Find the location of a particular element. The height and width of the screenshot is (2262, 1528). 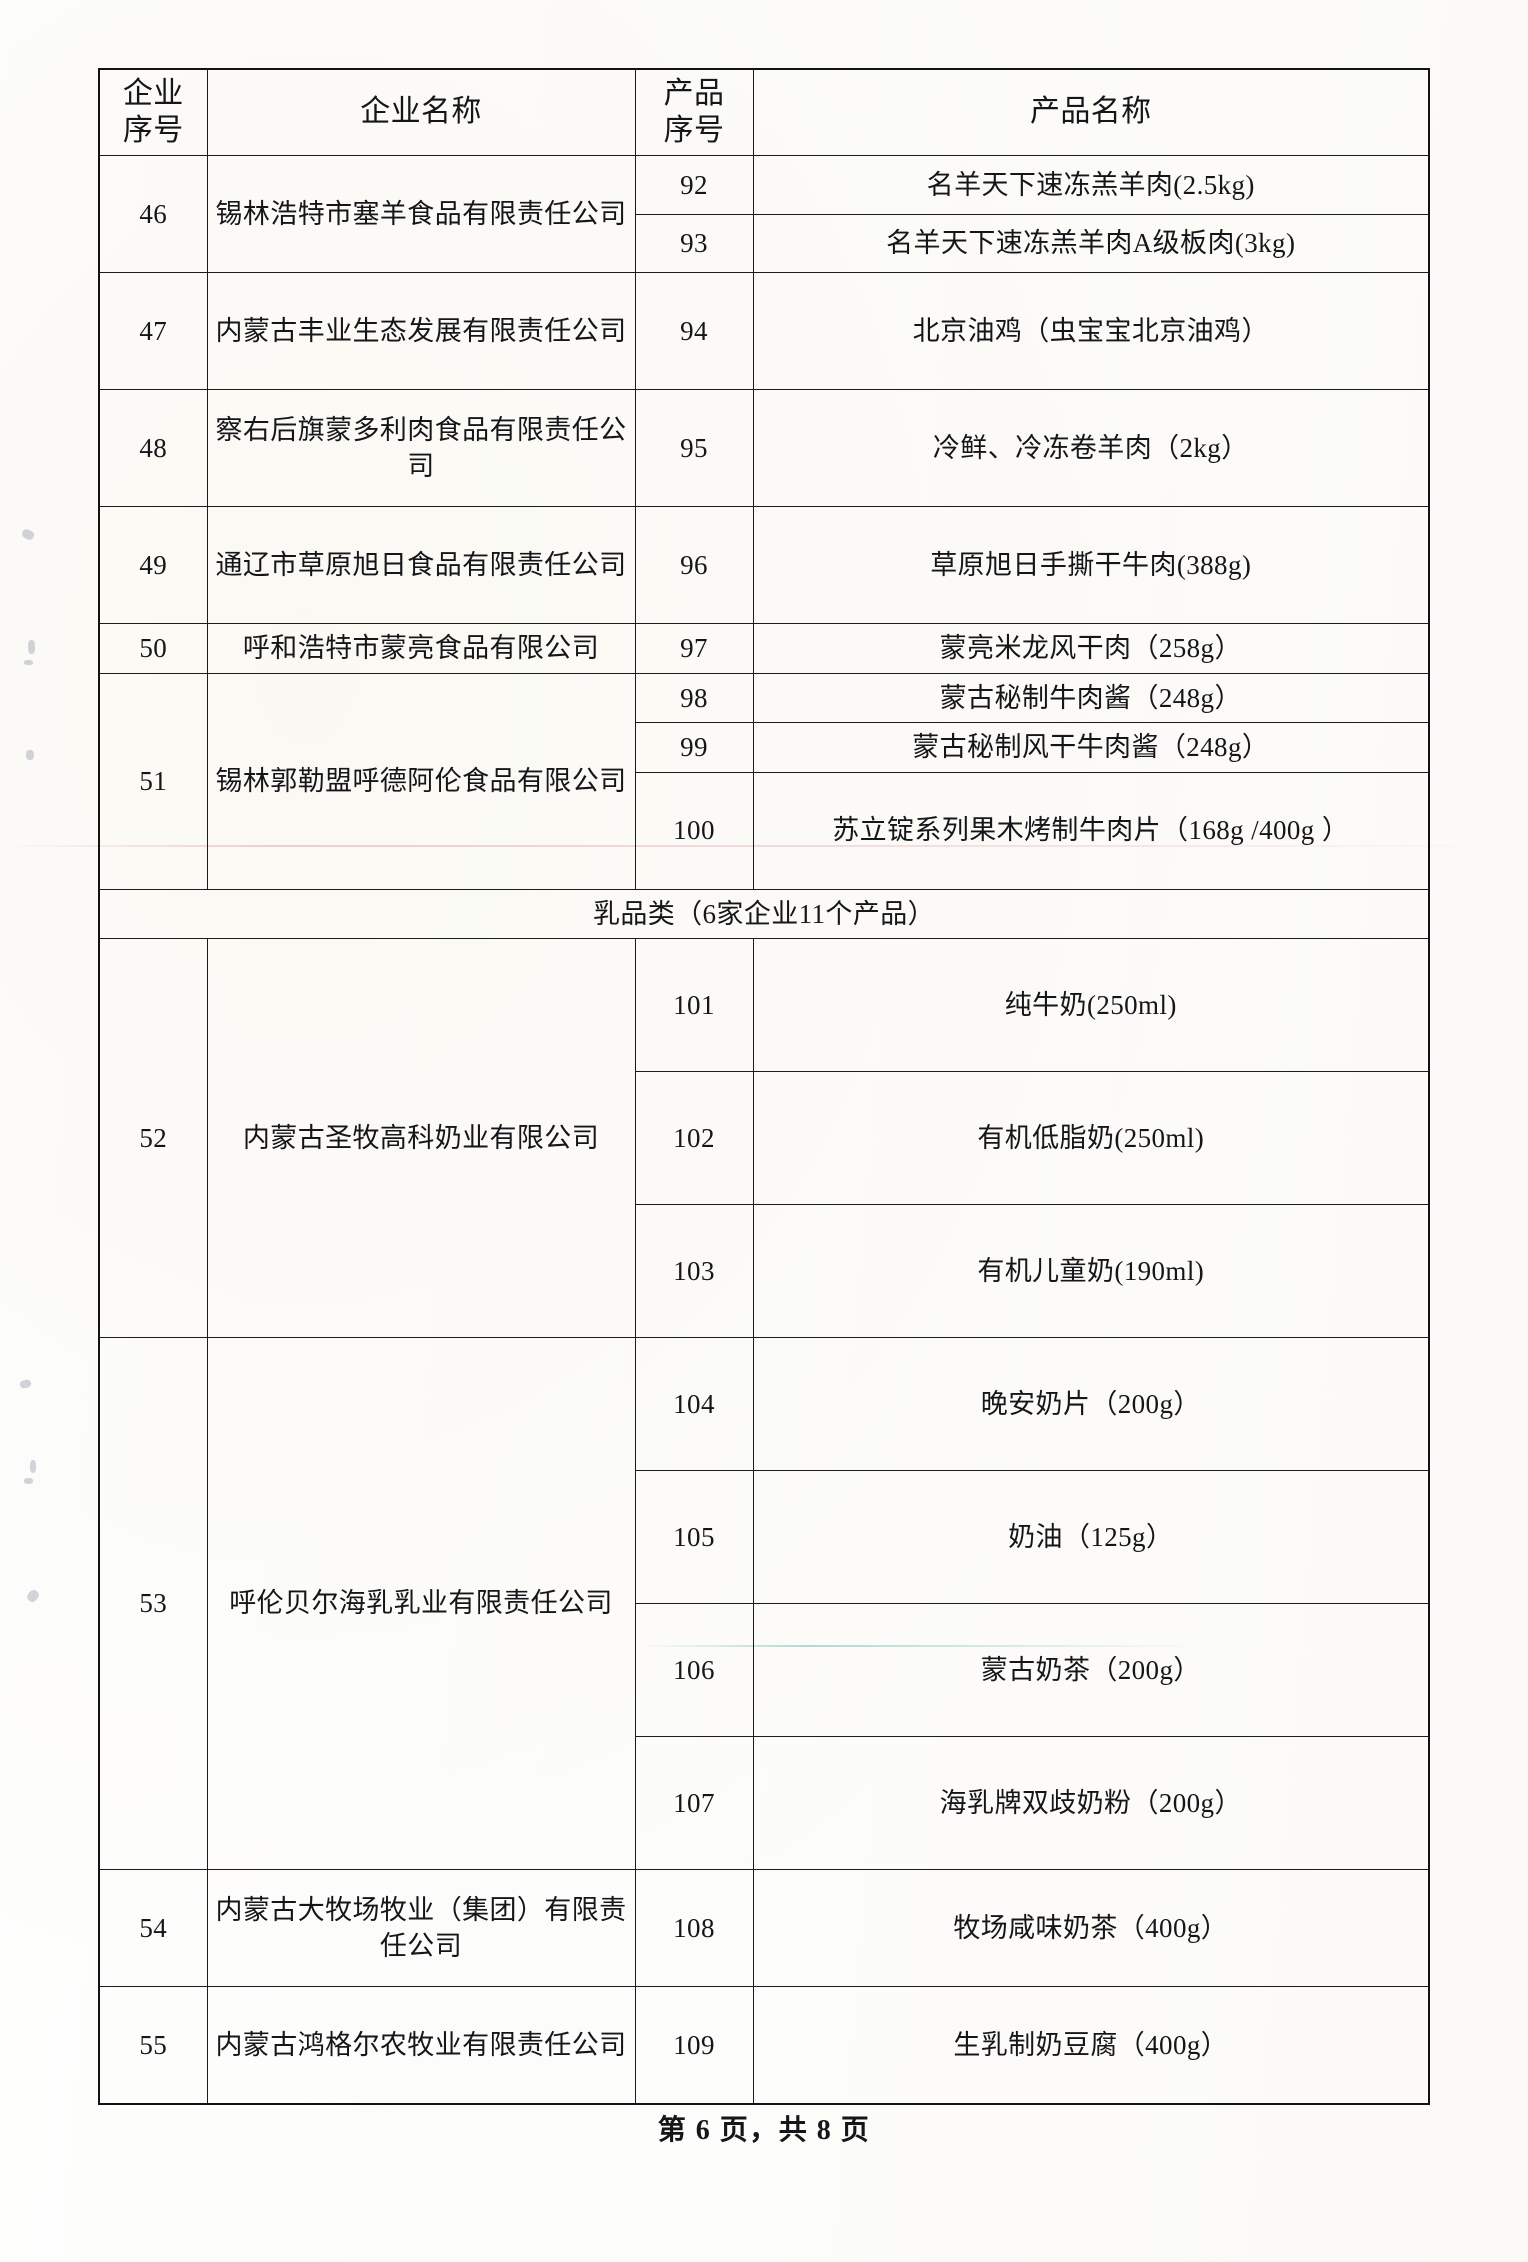

cell-product-no: 95 is located at coordinates (694, 448).